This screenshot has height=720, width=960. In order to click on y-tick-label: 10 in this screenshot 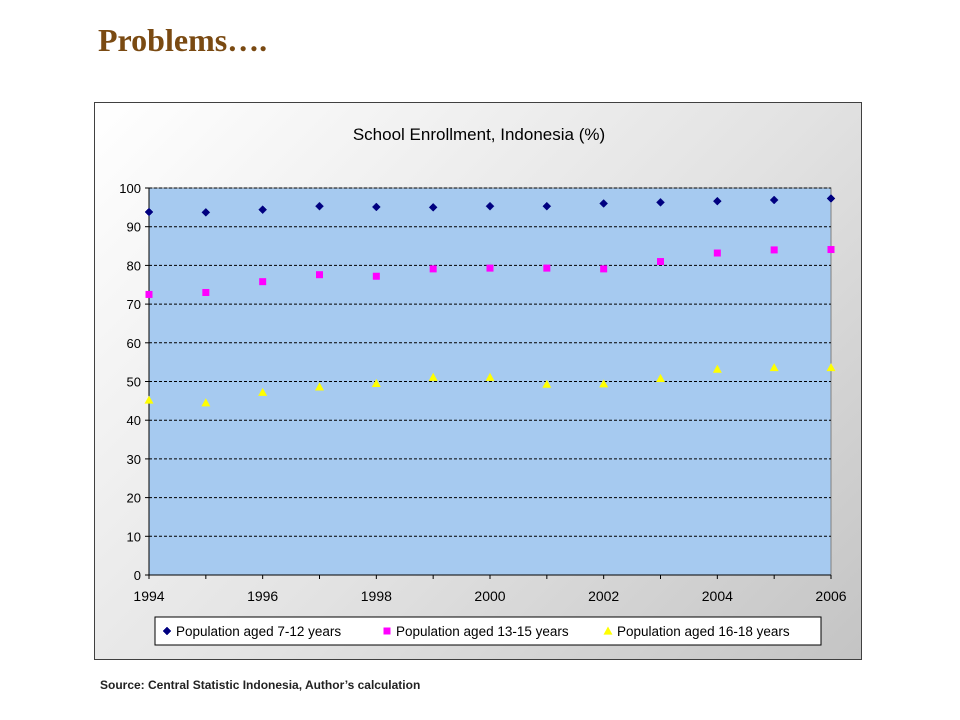, I will do `click(134, 536)`.